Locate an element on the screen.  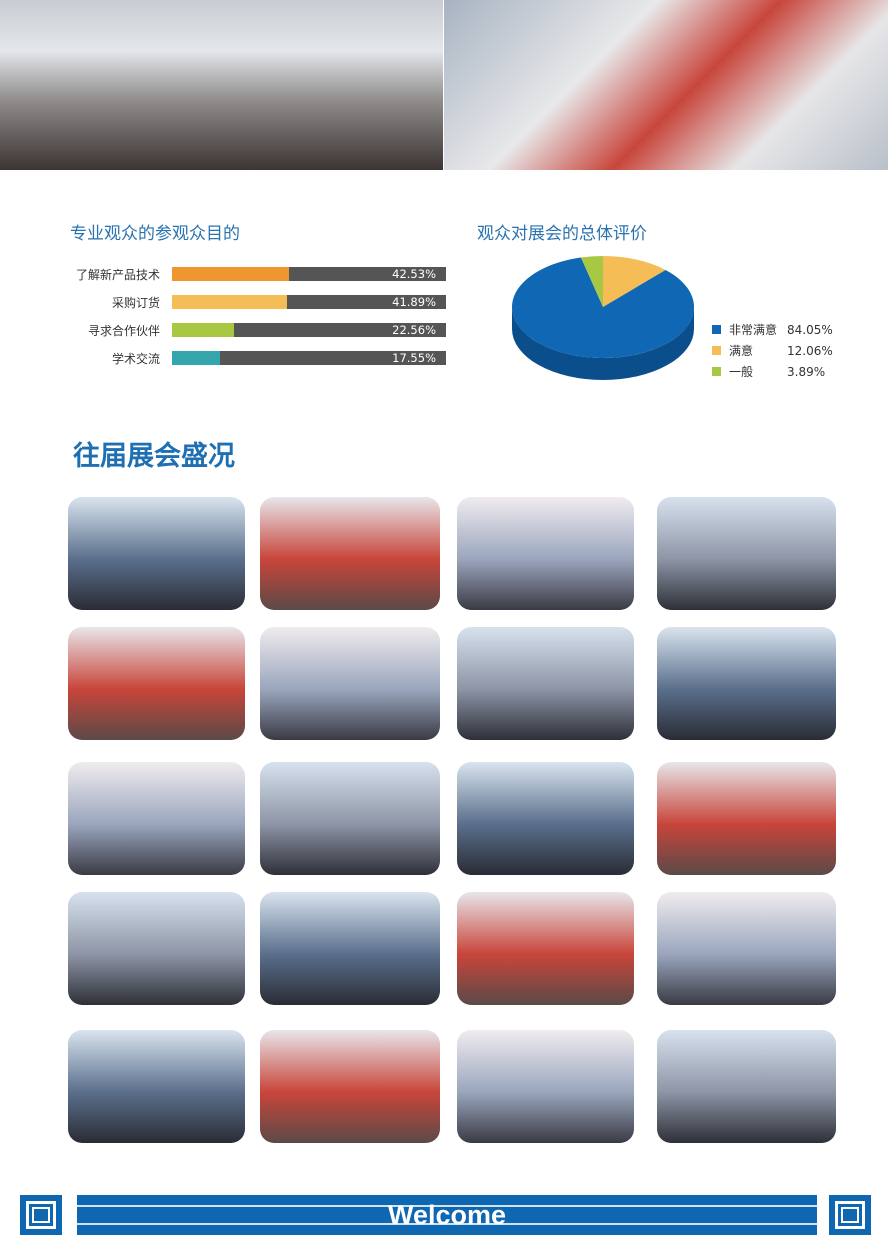
bar-value-label: 17.55% is located at coordinates (414, 358).